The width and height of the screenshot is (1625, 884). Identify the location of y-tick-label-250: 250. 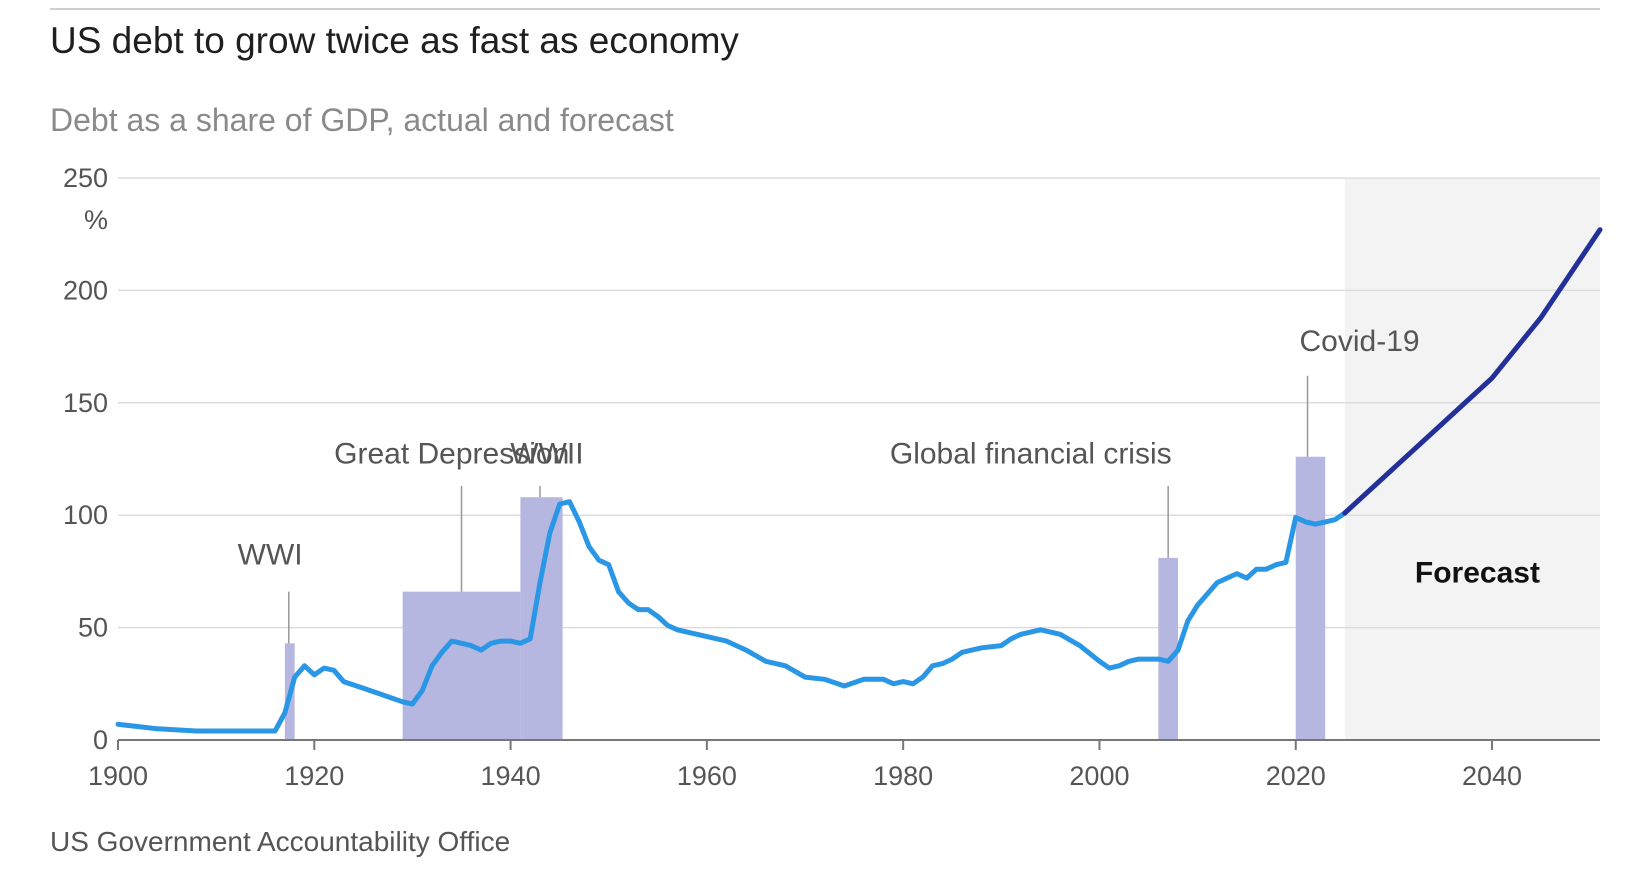
(85, 178).